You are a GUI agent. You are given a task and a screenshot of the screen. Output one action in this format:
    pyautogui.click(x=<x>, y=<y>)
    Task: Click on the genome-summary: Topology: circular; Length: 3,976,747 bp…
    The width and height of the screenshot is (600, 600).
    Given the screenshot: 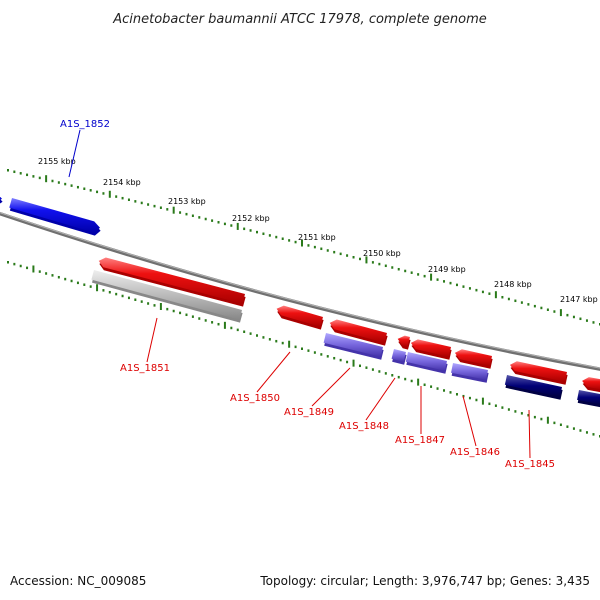 What is the action you would take?
    pyautogui.click(x=425, y=581)
    